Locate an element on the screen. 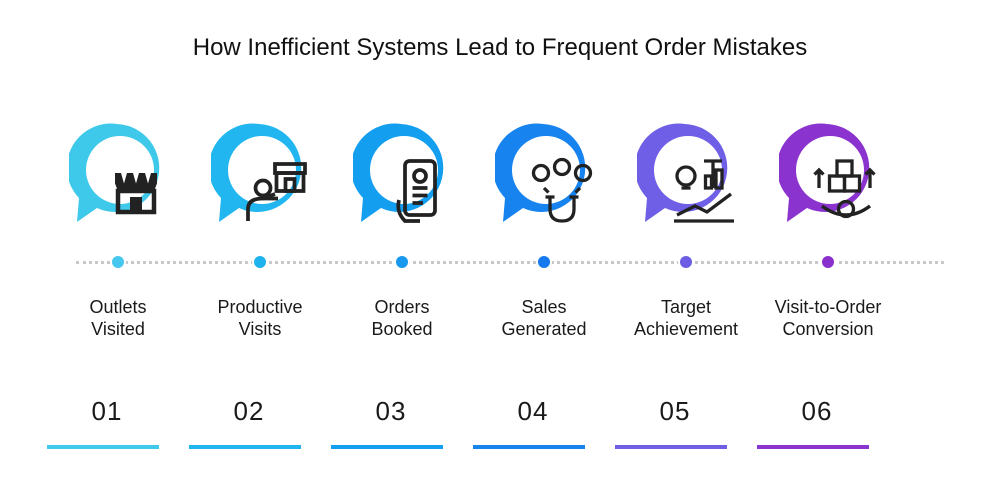 Image resolution: width=1000 pixels, height=500 pixels. step-number: 06 is located at coordinates (817, 411).